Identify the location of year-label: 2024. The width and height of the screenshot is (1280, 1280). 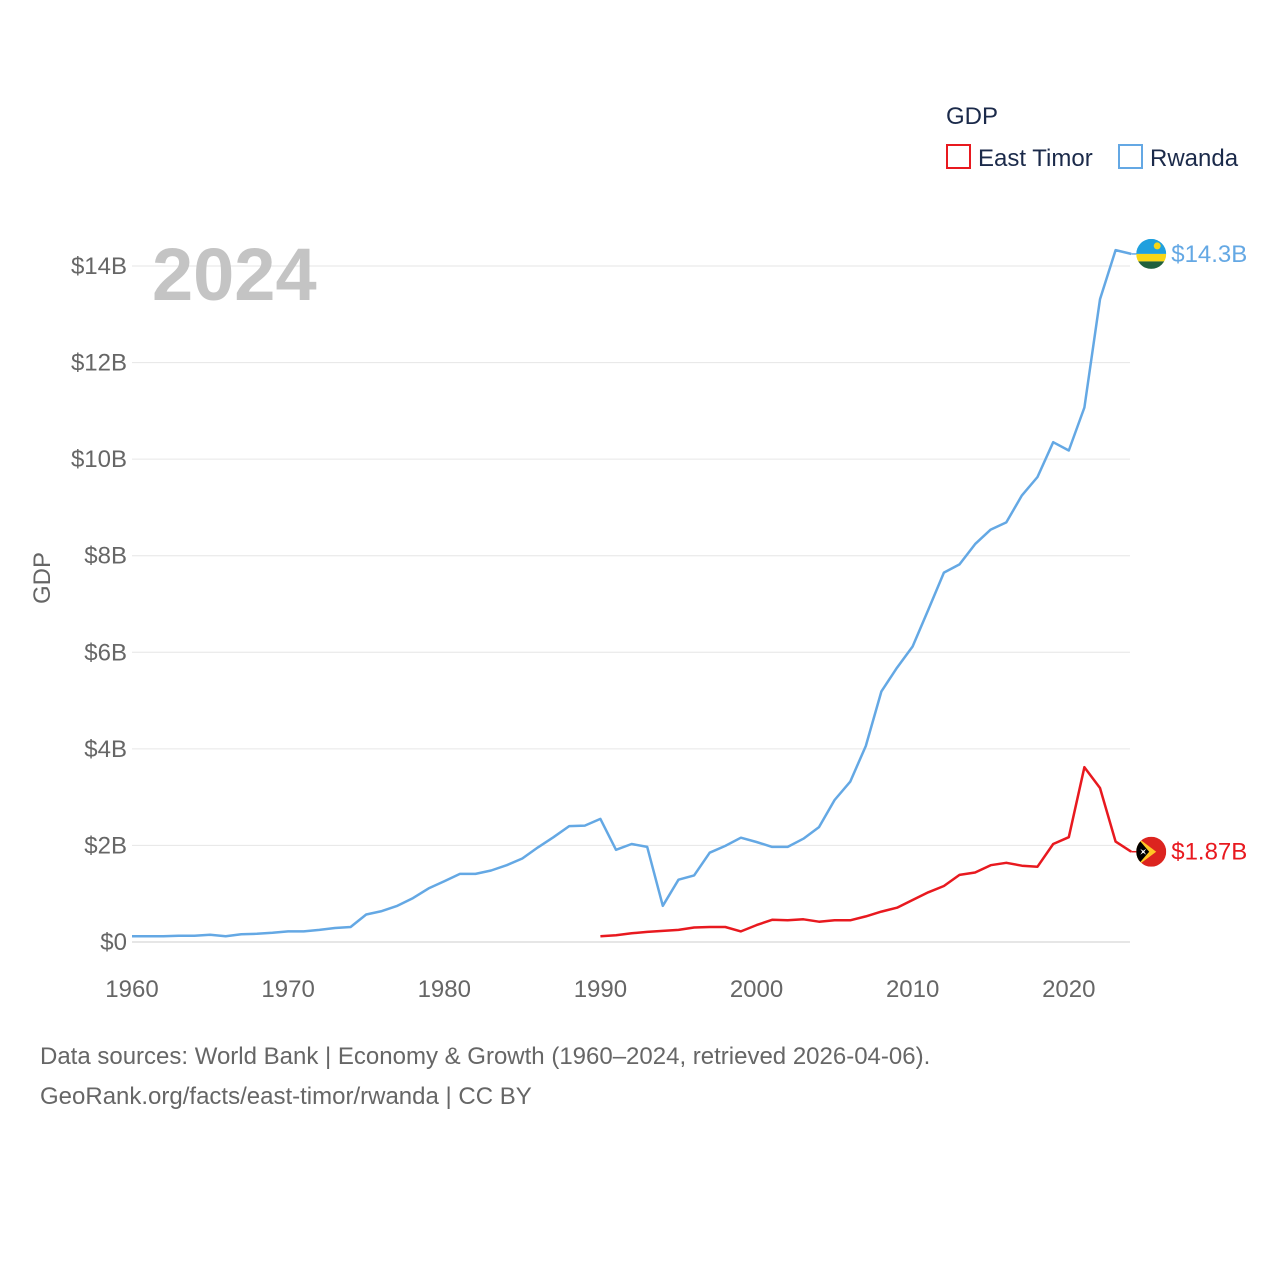
(234, 274).